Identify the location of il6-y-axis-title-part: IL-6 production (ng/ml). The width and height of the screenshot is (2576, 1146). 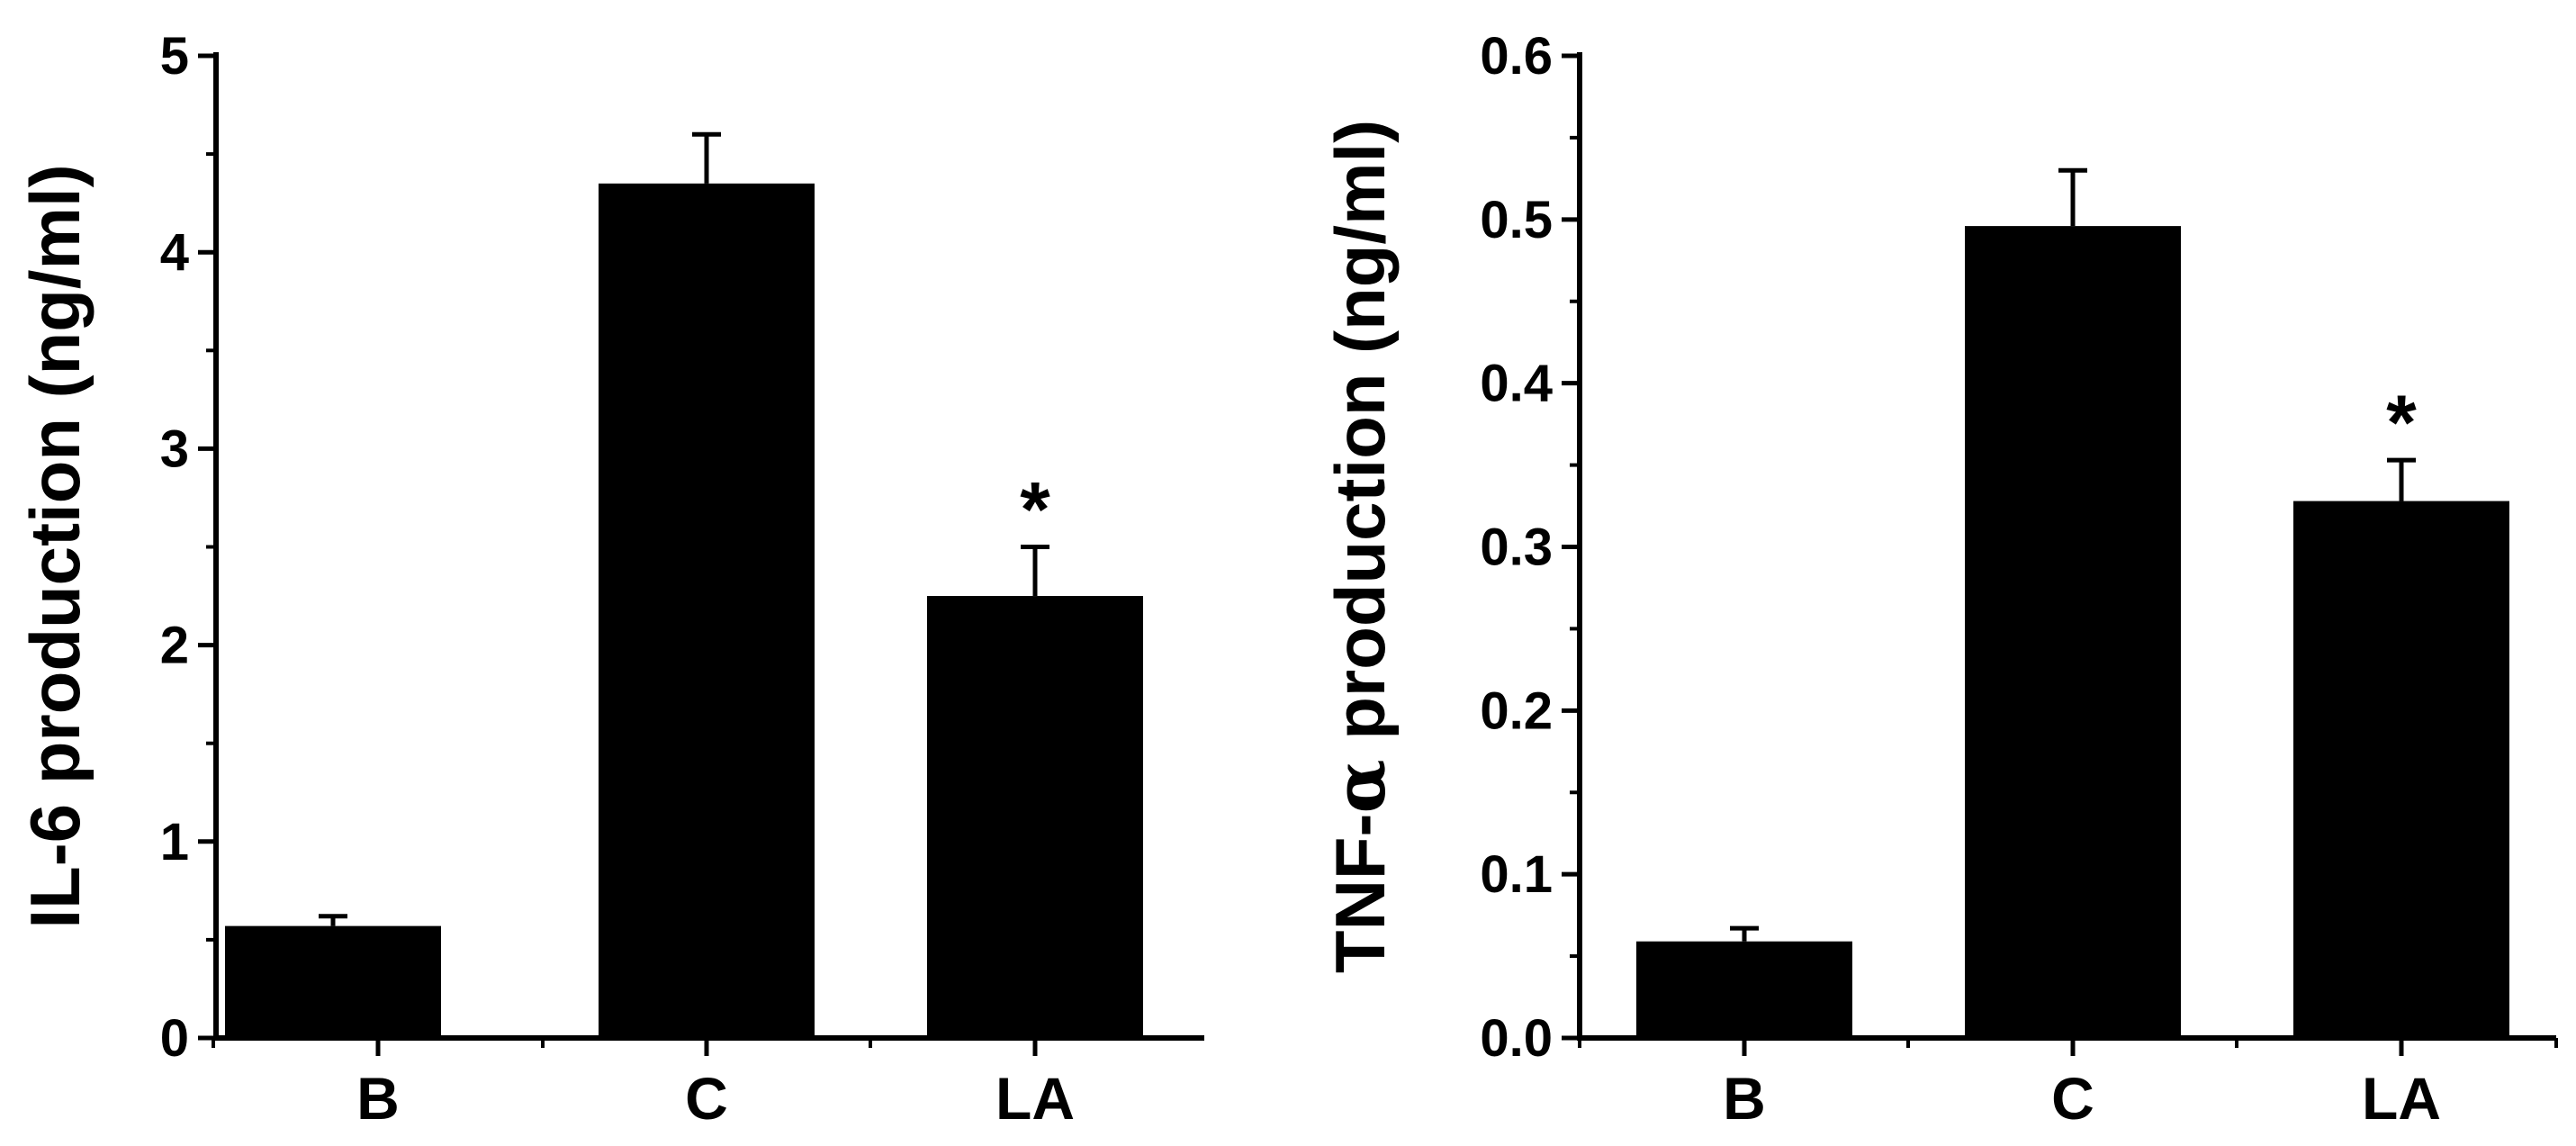
(55, 546).